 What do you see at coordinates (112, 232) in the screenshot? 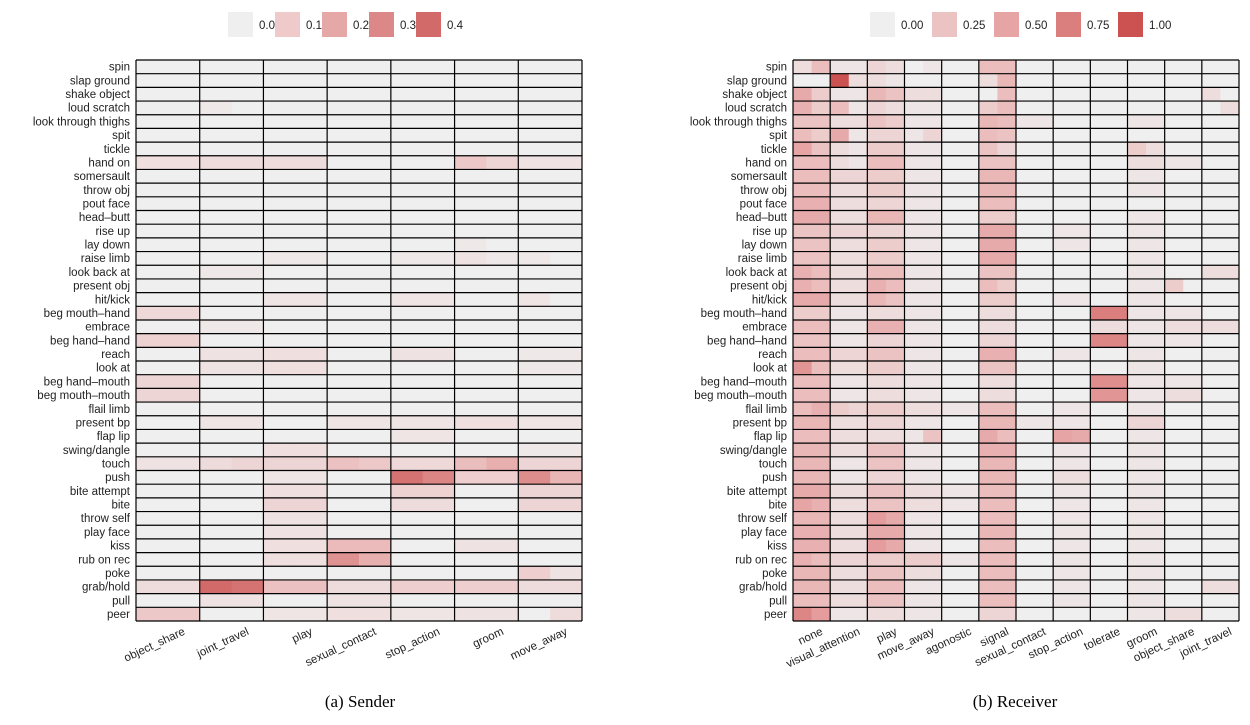
I see `row-label: rise up` at bounding box center [112, 232].